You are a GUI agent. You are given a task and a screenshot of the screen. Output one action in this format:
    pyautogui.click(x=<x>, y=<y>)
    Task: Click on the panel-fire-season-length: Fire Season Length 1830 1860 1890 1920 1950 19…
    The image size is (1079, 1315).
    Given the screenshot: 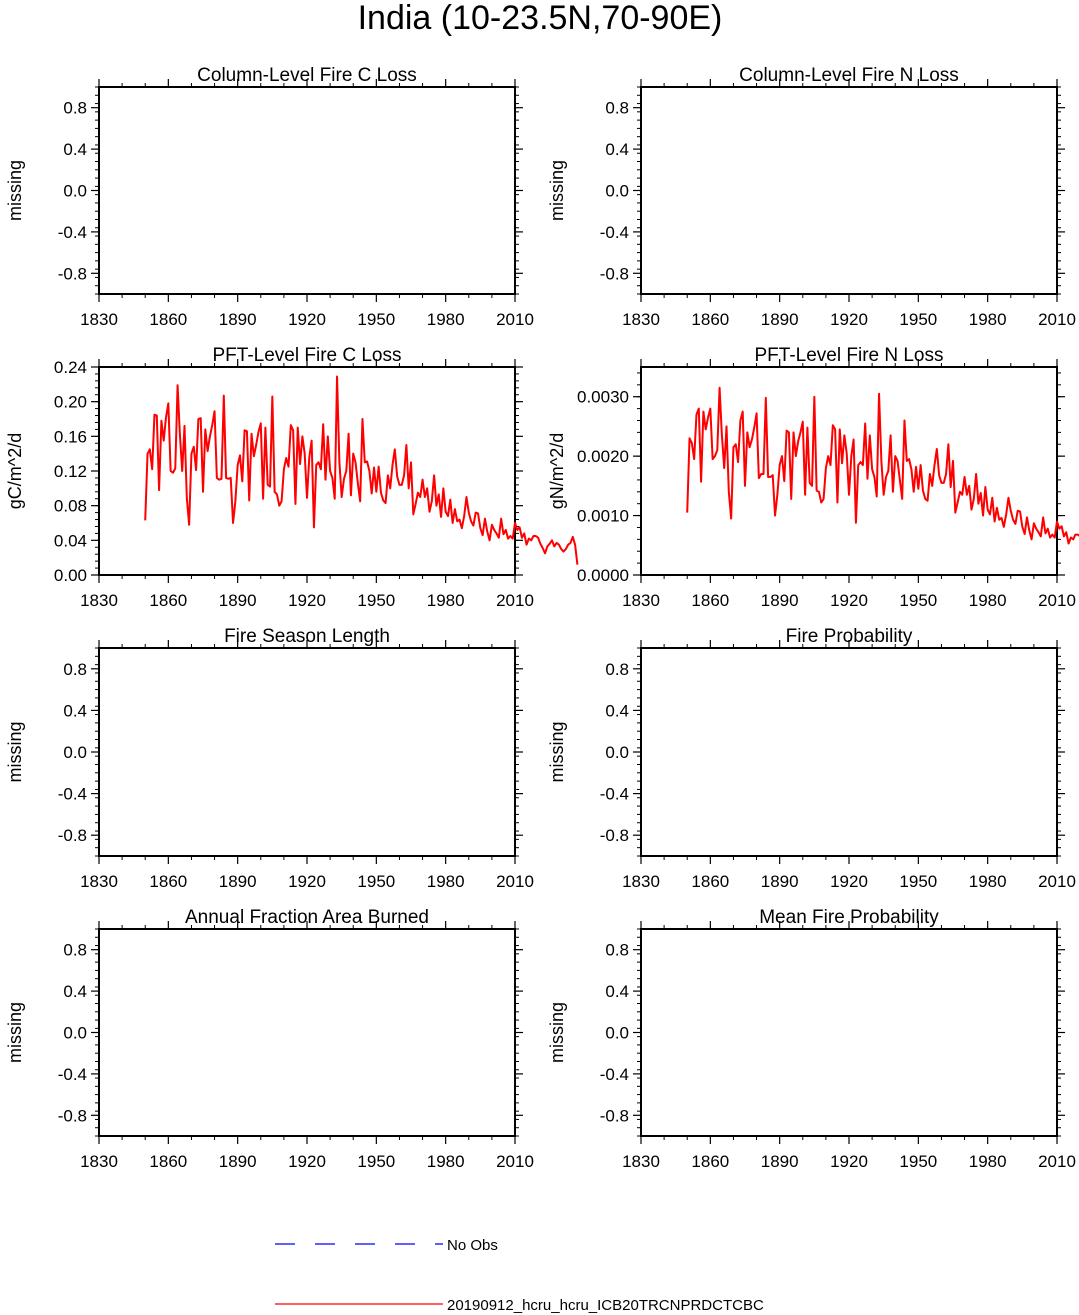 What is the action you would take?
    pyautogui.click(x=269, y=758)
    